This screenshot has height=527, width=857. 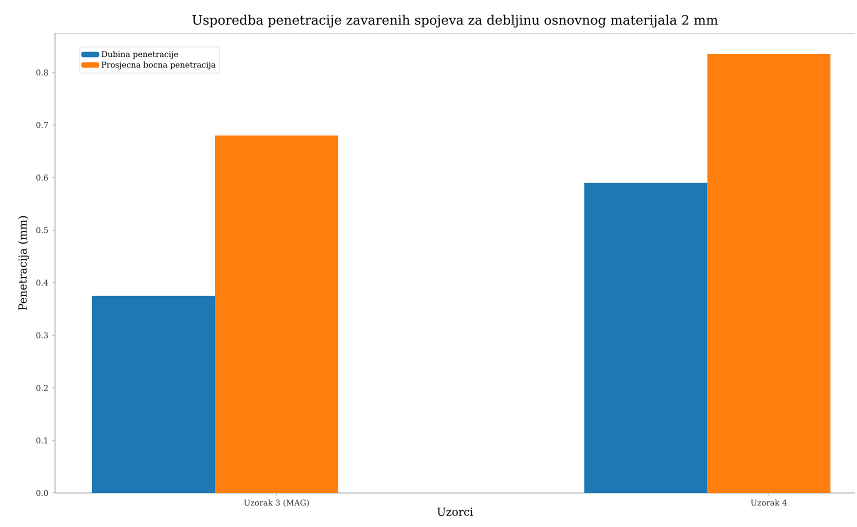 What do you see at coordinates (23, 263) in the screenshot?
I see `y-axis-title: Penetracija (mm)` at bounding box center [23, 263].